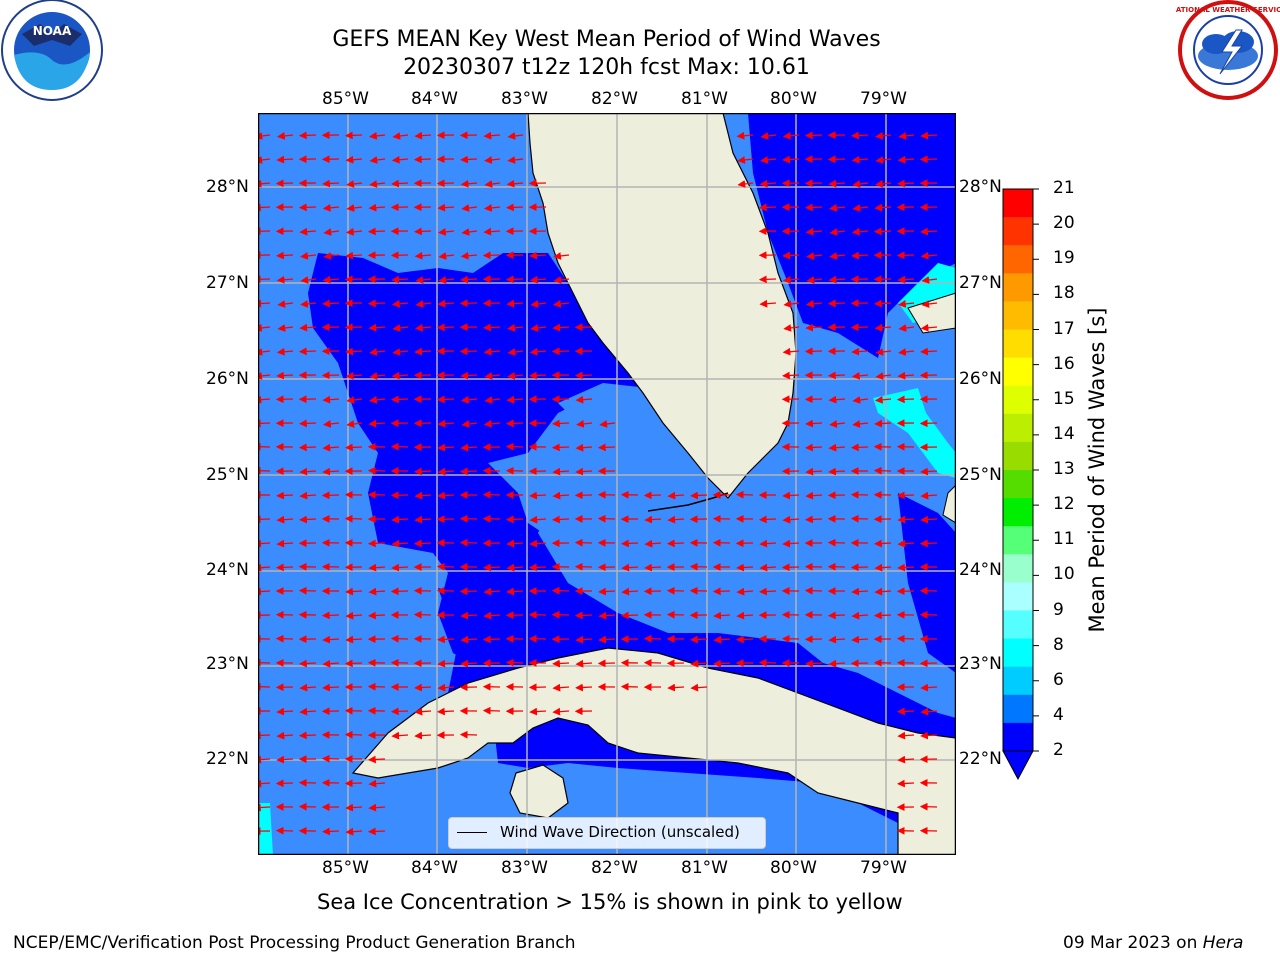  Describe the element at coordinates (524, 868) in the screenshot. I see `lon-tick-bottom-83w: 83°W` at that location.